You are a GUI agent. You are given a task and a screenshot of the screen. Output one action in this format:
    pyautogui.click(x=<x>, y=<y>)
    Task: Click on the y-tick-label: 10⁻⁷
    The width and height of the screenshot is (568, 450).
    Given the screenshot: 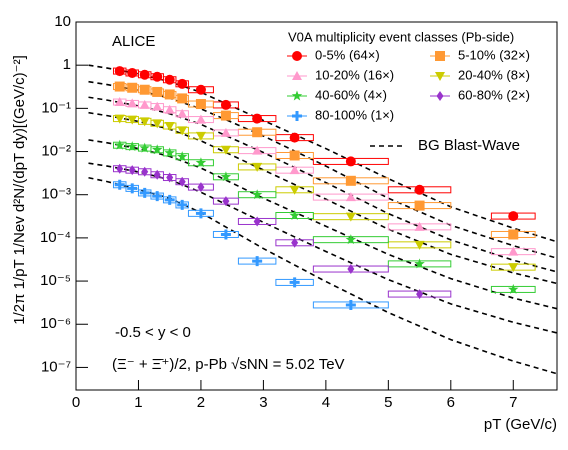 What is the action you would take?
    pyautogui.click(x=56, y=366)
    